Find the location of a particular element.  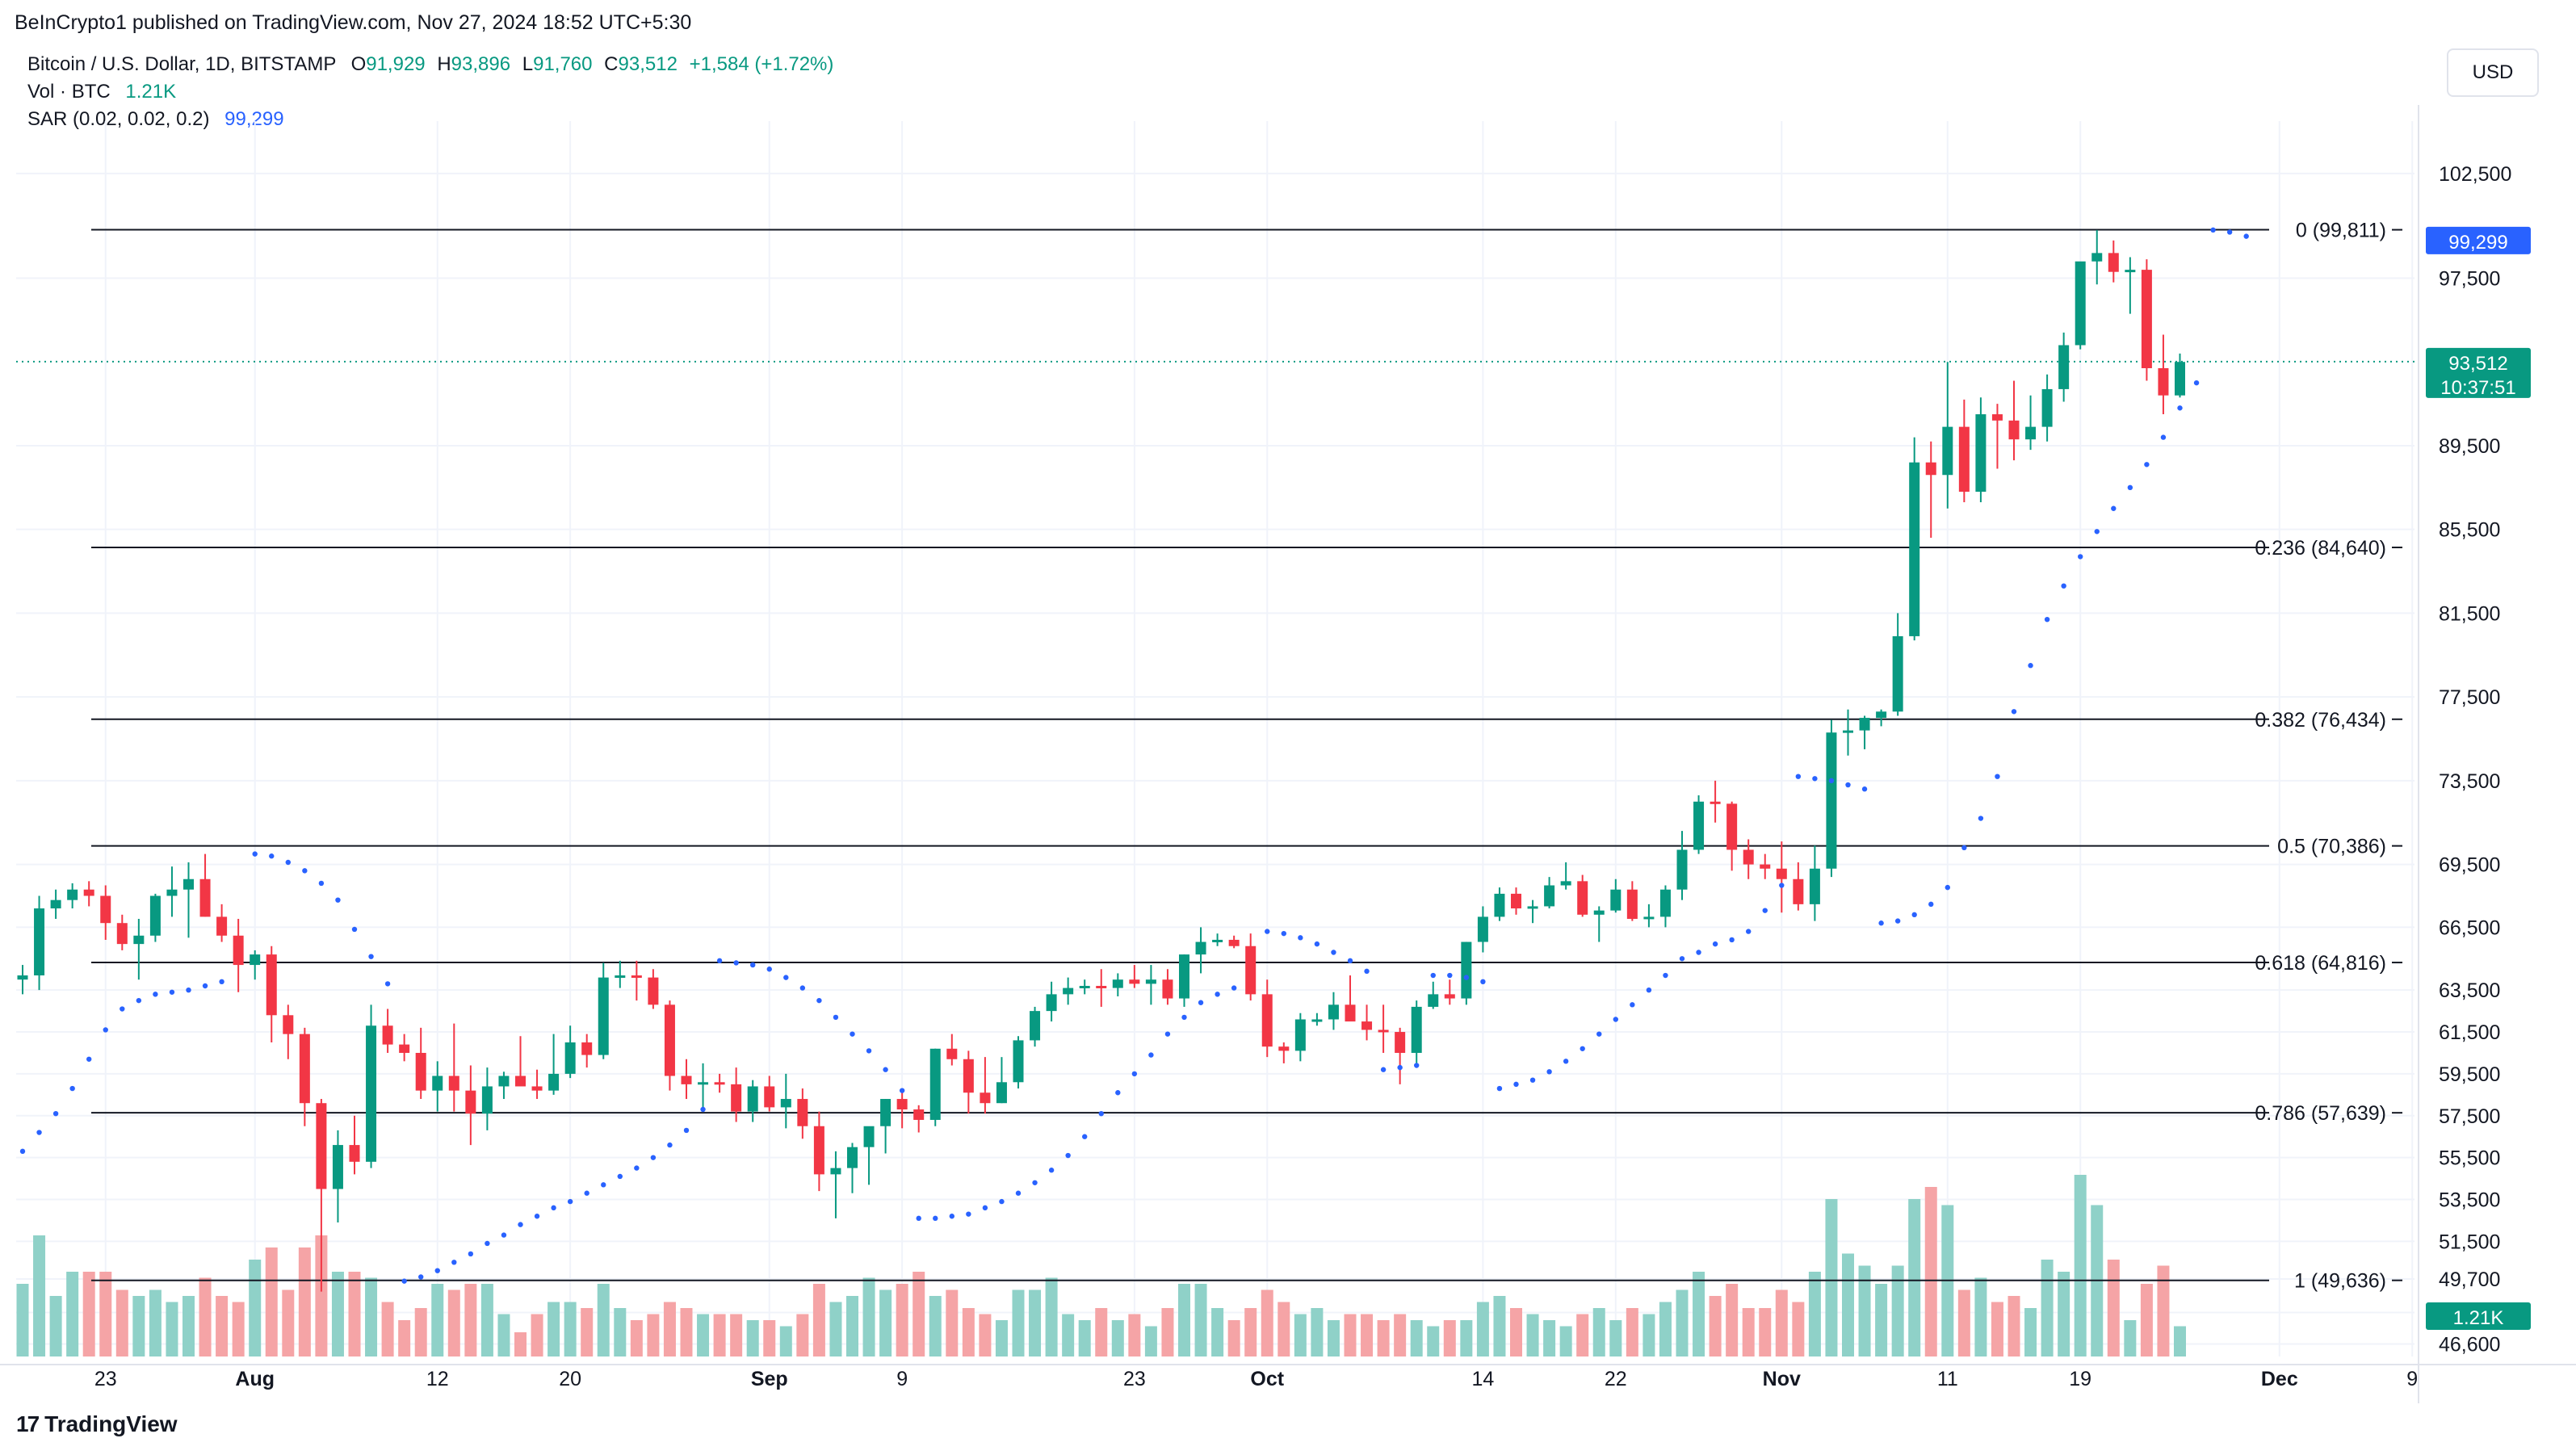

y-tick-label: 53,500 is located at coordinates (2469, 1200).